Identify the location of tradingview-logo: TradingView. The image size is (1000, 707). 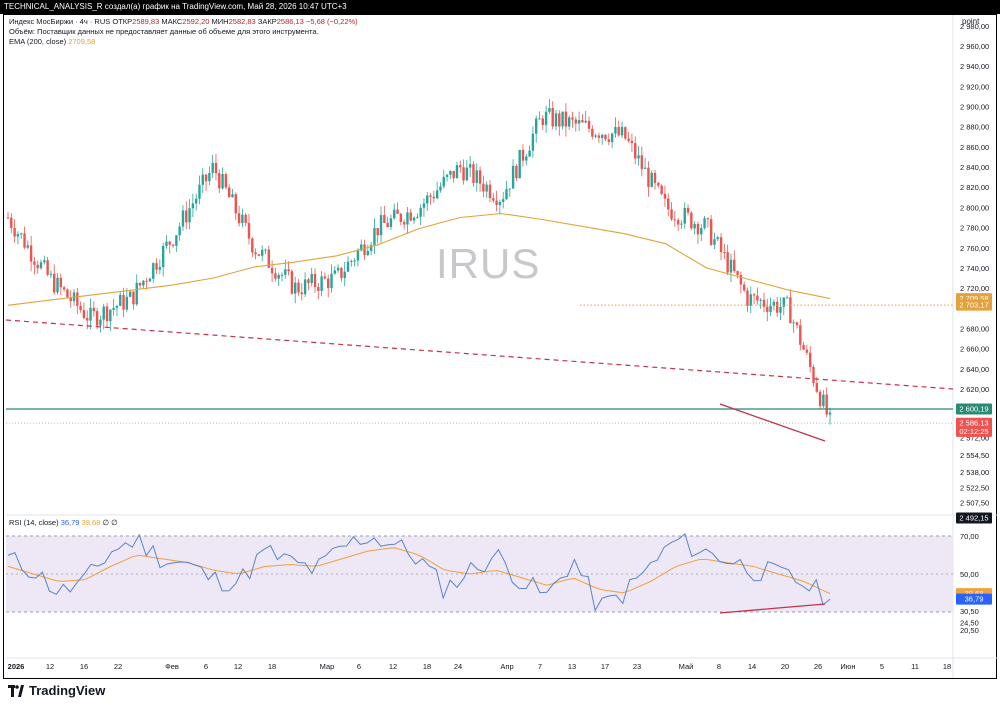
(56, 690).